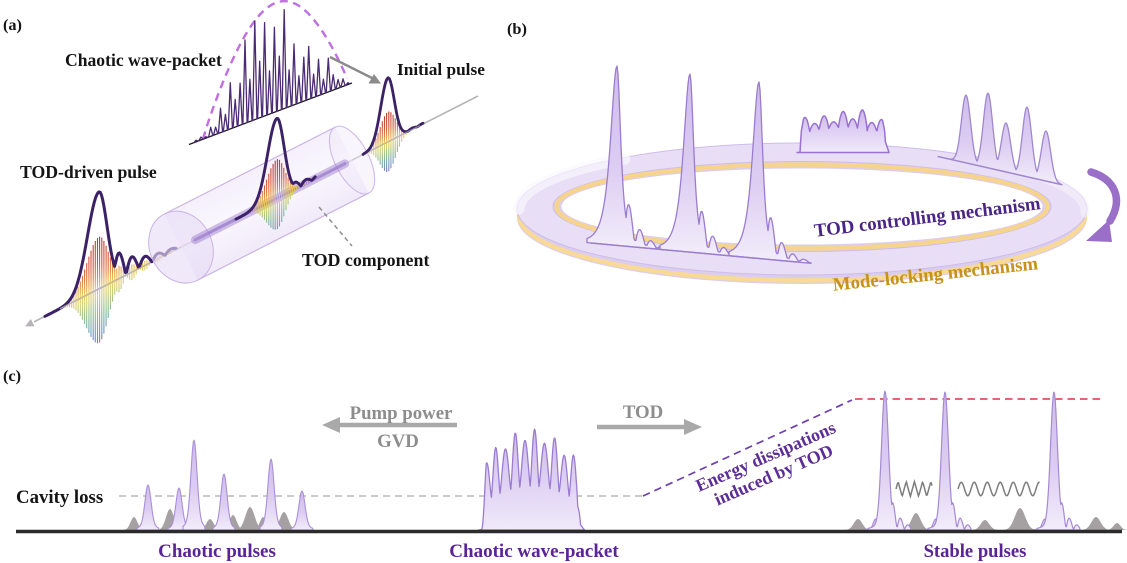  What do you see at coordinates (975, 551) in the screenshot?
I see `svg-text: Stable pulses` at bounding box center [975, 551].